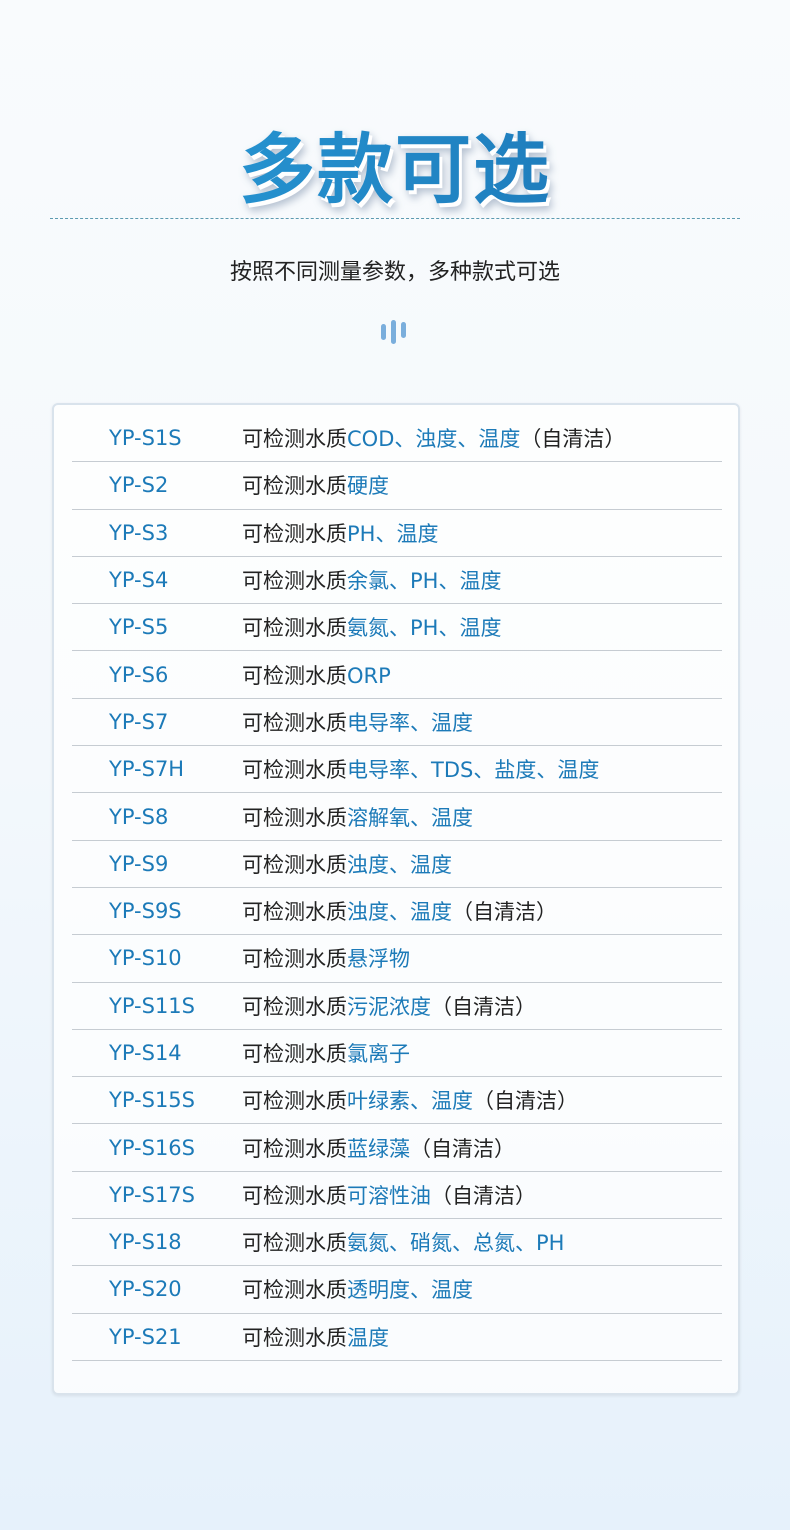 The height and width of the screenshot is (1530, 790). I want to click on table-row: YP-S14 可检测水质氯离子, so click(397, 1054).